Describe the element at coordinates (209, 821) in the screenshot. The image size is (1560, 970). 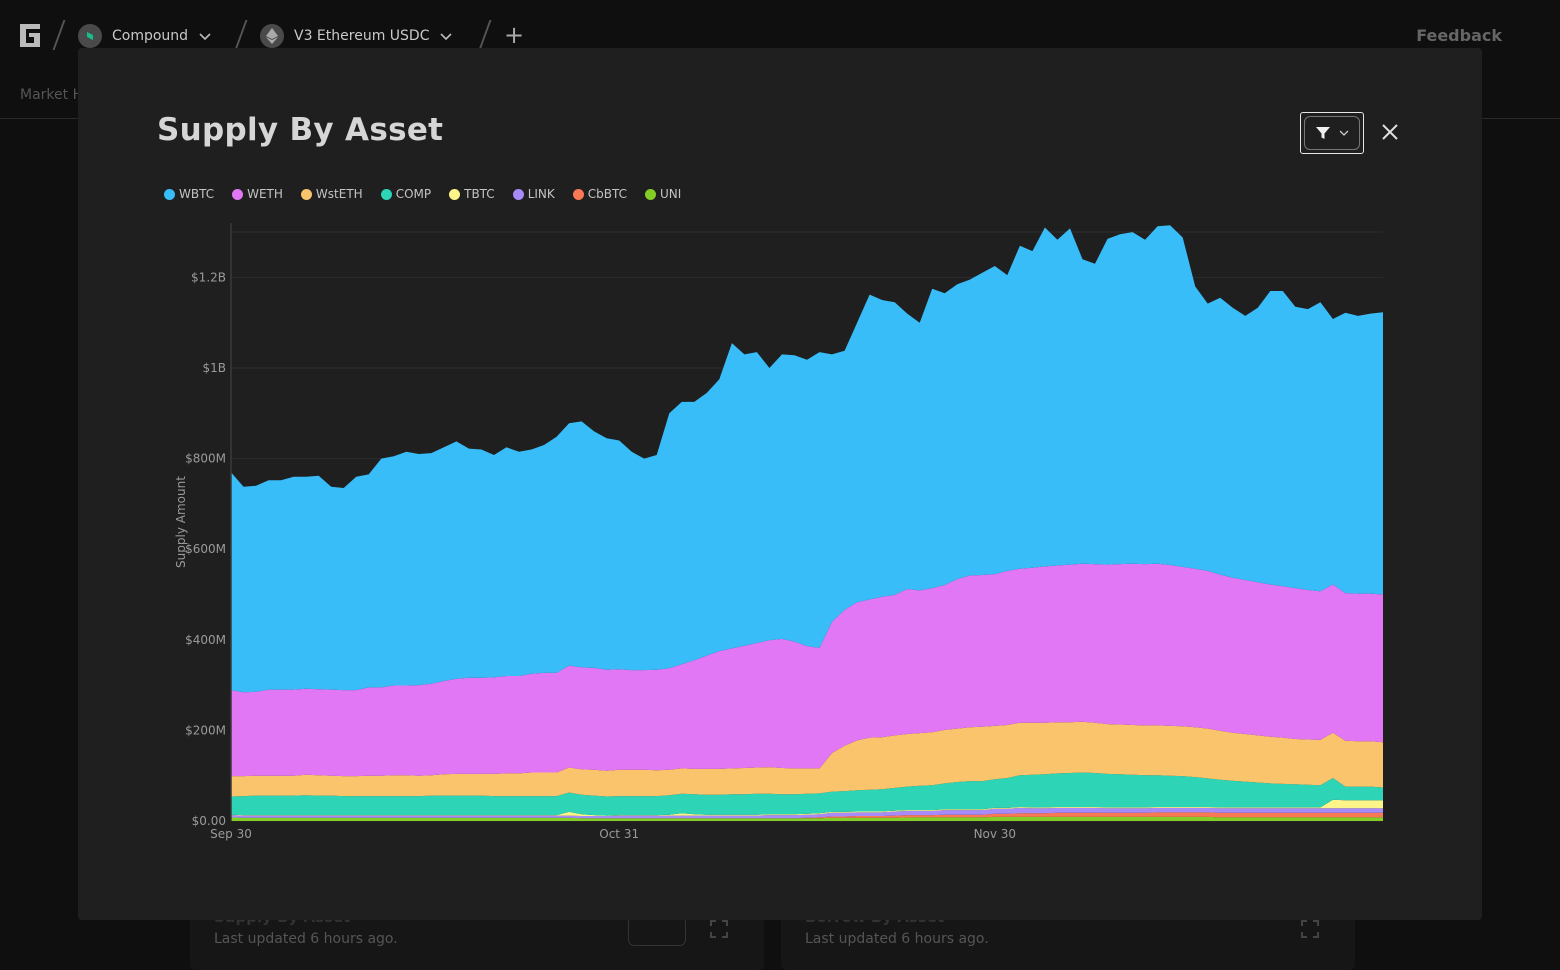
I see `y-tick-label: $0.00` at that location.